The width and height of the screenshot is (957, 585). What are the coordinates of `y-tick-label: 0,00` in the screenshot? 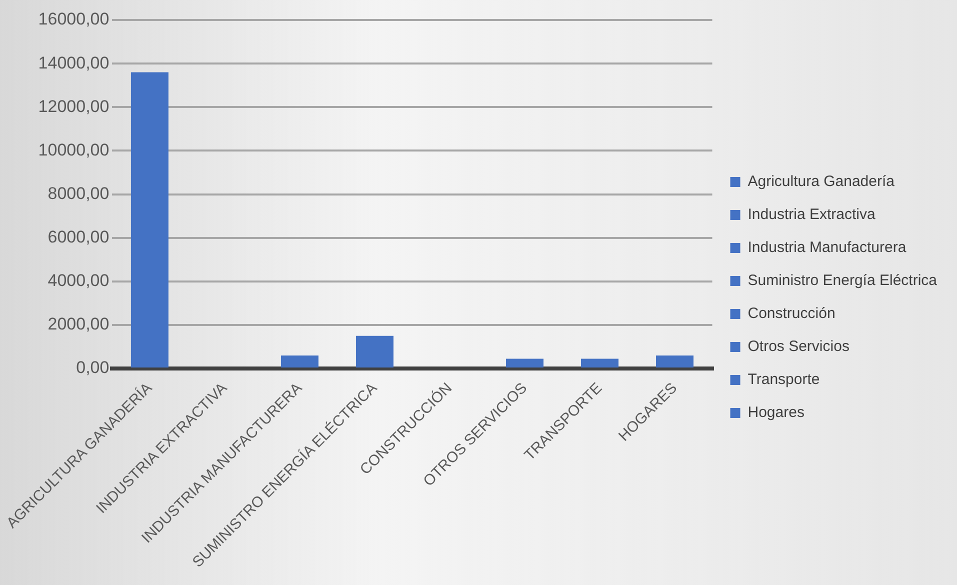 It's located at (93, 368).